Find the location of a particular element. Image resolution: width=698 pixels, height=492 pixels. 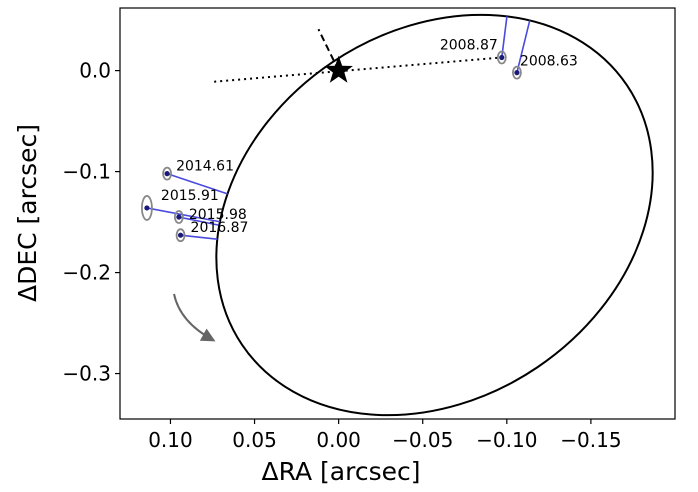

x-tick-label: 0.00 is located at coordinates (338, 440).